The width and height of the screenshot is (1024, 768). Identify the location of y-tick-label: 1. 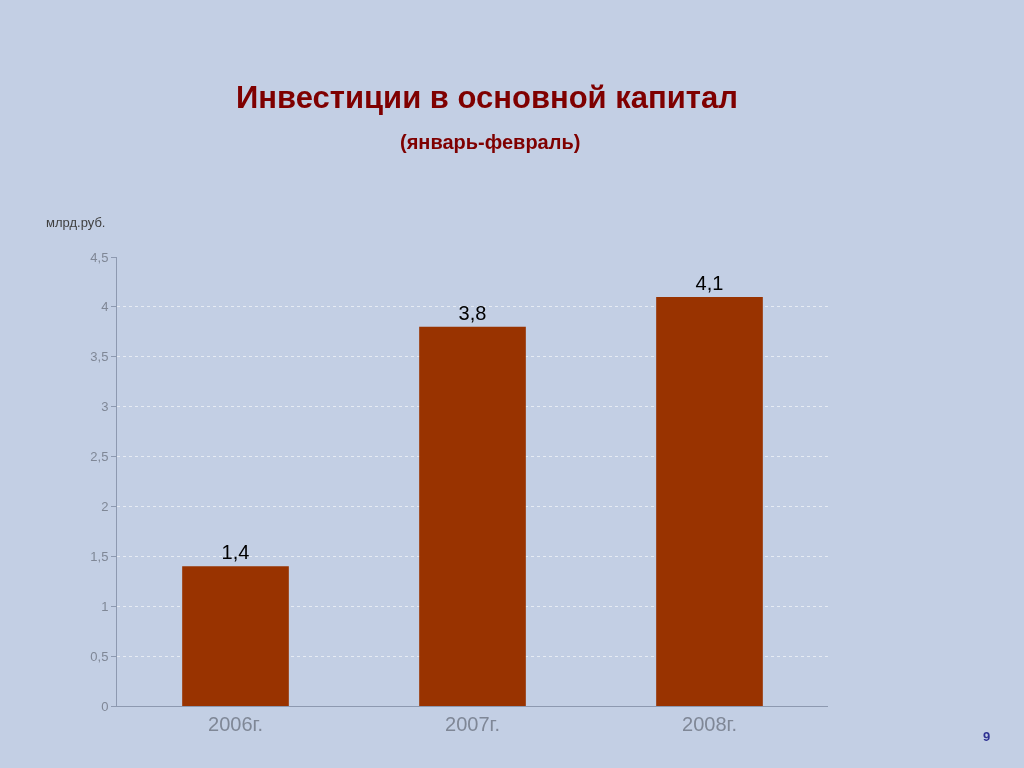
(105, 606).